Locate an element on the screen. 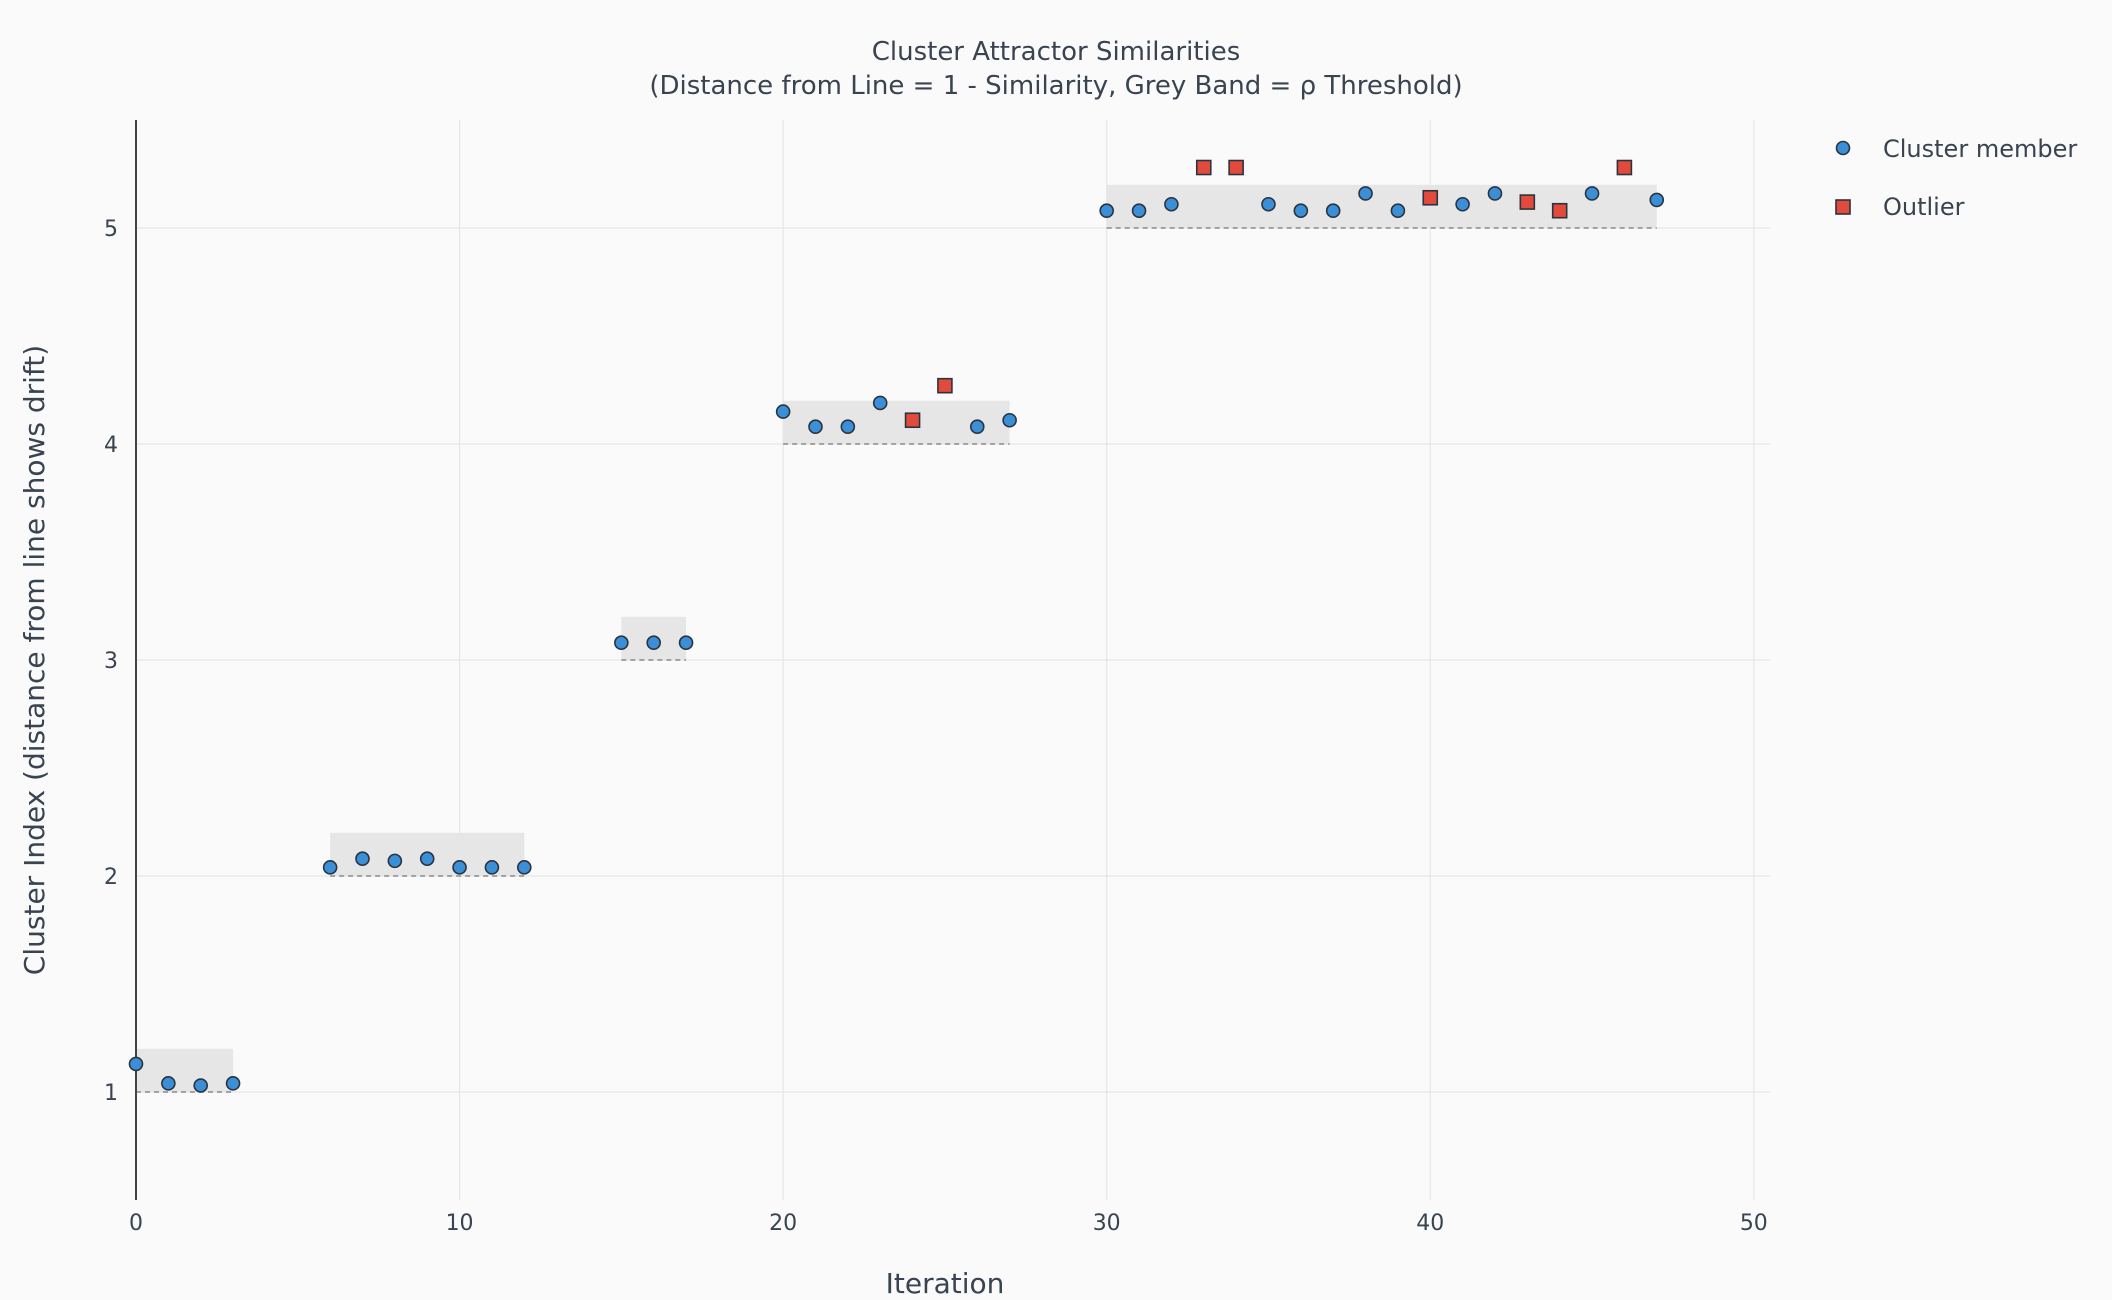 This screenshot has width=2112, height=1300. y-tick-label: 2 is located at coordinates (111, 877).